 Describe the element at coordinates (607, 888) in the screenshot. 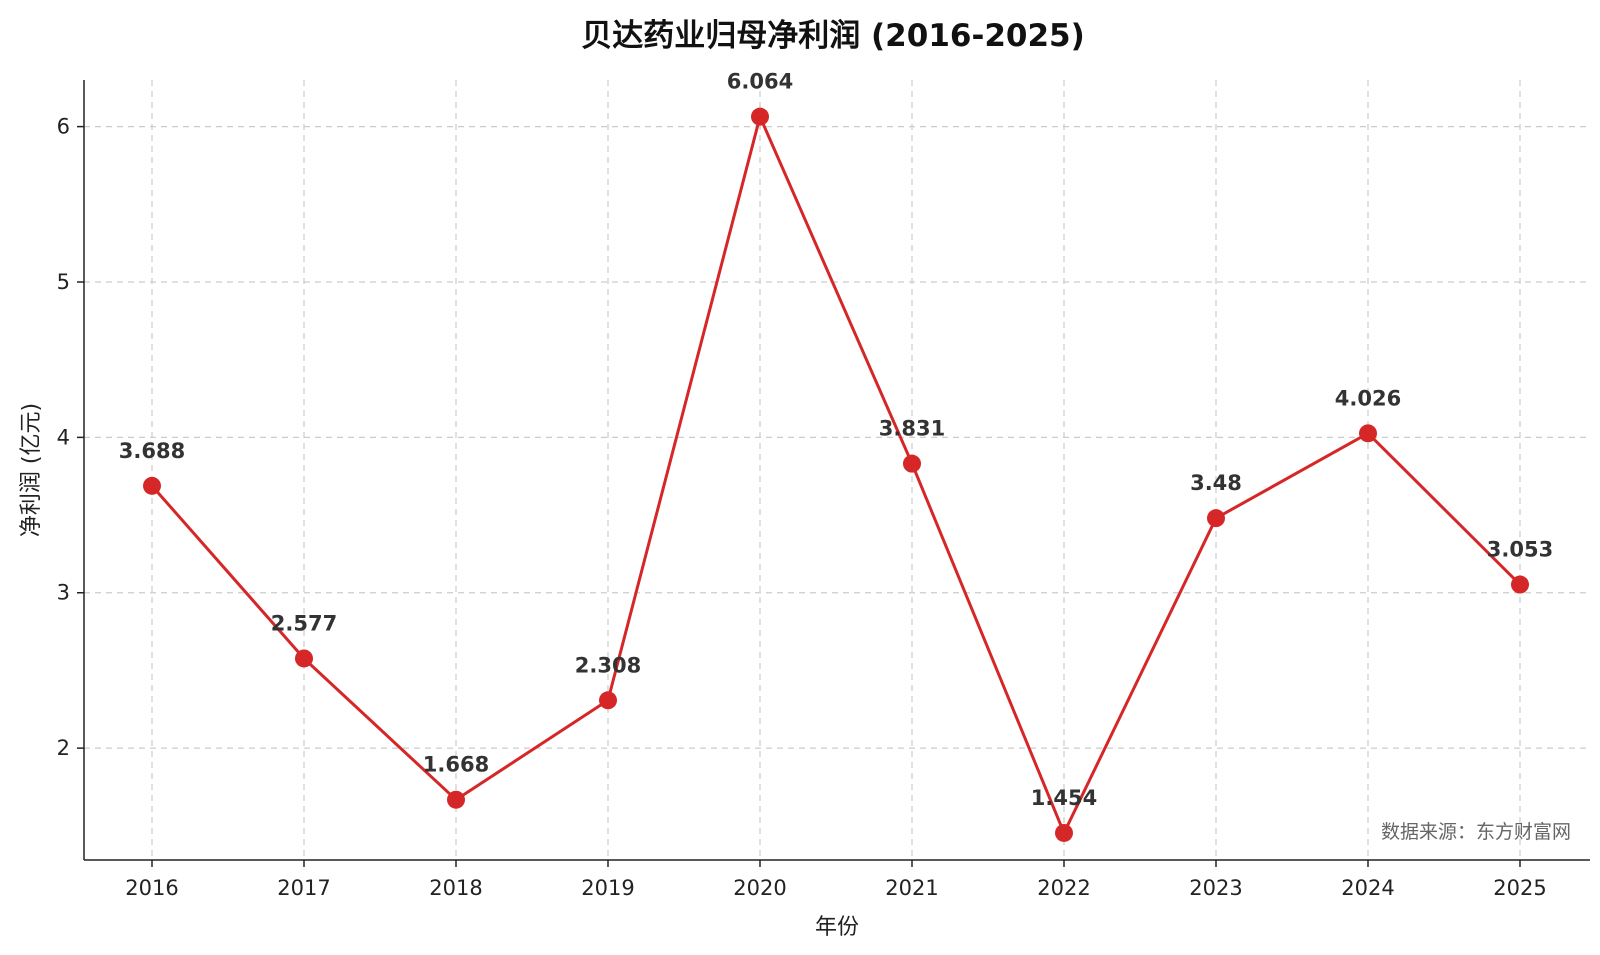

I see `x-tick-label: 2019` at that location.